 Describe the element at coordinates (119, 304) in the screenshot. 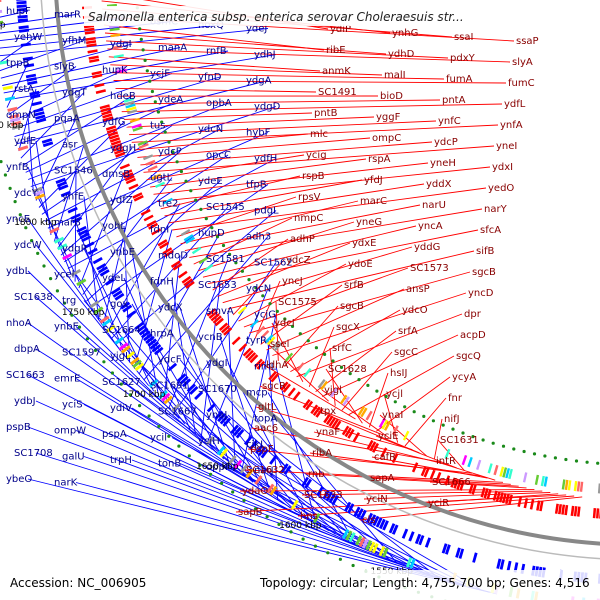

I see `gene-label-gox: gox` at that location.